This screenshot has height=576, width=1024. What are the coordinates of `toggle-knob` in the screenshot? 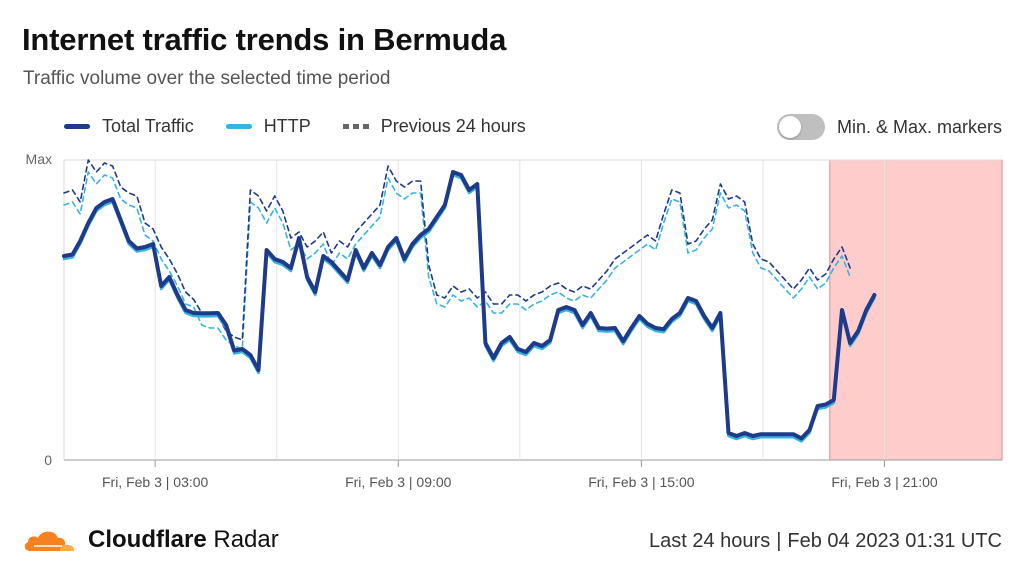 It's located at (789, 127).